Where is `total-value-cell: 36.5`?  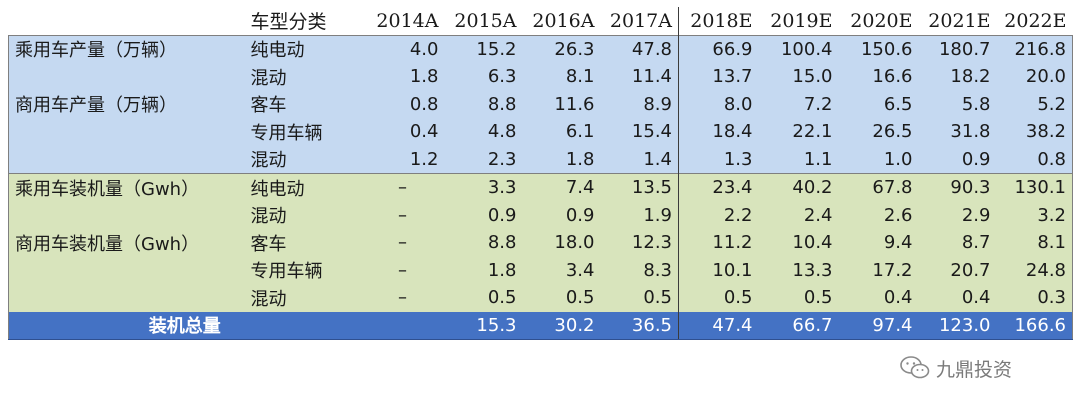 total-value-cell: 36.5 is located at coordinates (639, 325).